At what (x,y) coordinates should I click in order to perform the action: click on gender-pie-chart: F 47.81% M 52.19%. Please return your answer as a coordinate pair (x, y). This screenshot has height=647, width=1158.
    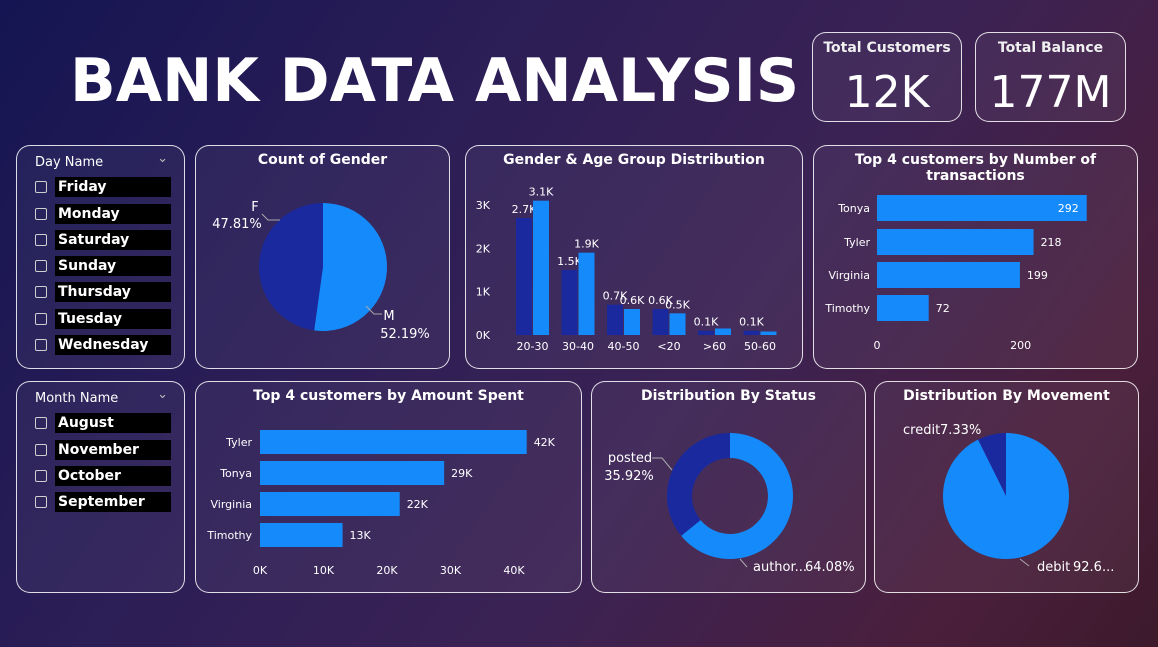
    Looking at the image, I should click on (323, 258).